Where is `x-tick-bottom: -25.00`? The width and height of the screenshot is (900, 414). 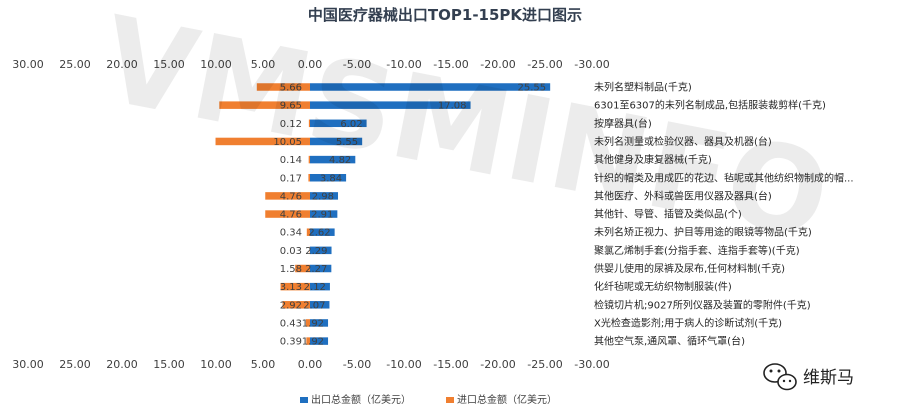
x-tick-bottom: -25.00 is located at coordinates (544, 364).